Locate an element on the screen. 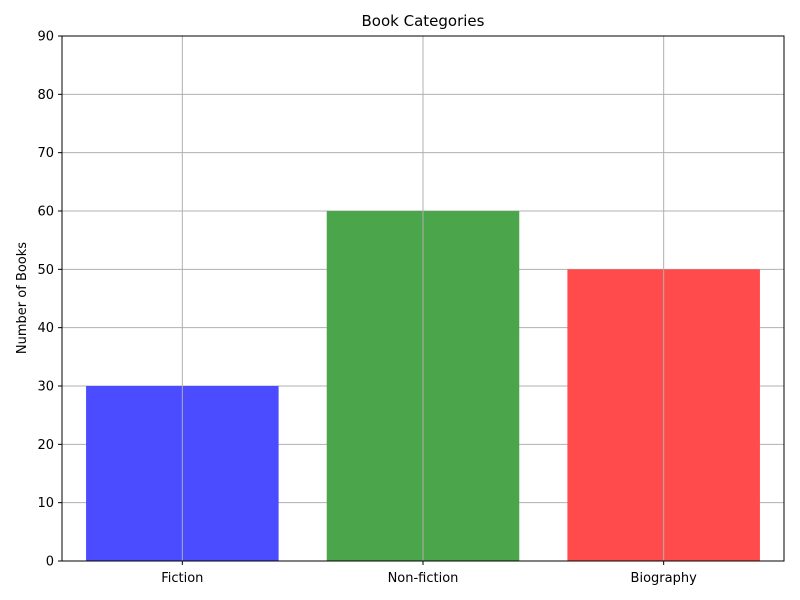  y-tick-label-40: 40 is located at coordinates (45, 328).